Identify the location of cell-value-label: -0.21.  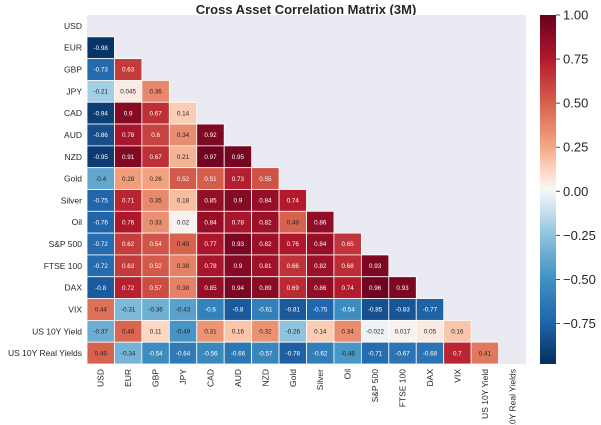
(101, 92).